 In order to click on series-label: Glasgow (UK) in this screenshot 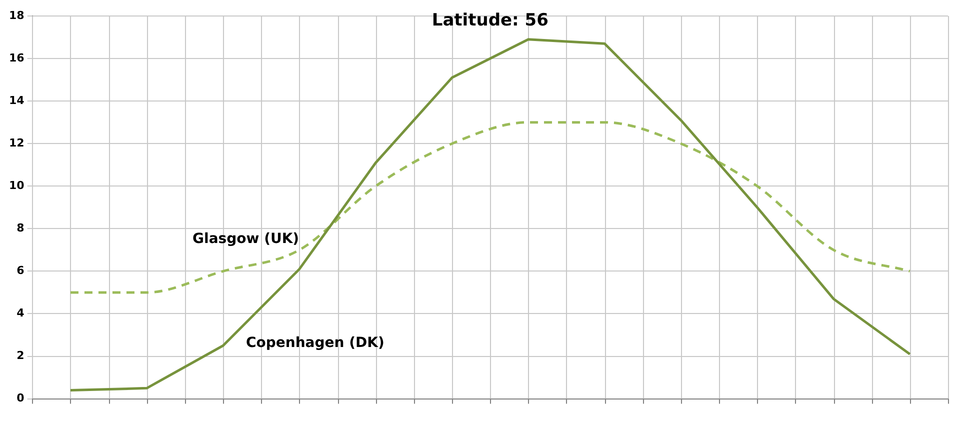, I will do `click(246, 238)`.